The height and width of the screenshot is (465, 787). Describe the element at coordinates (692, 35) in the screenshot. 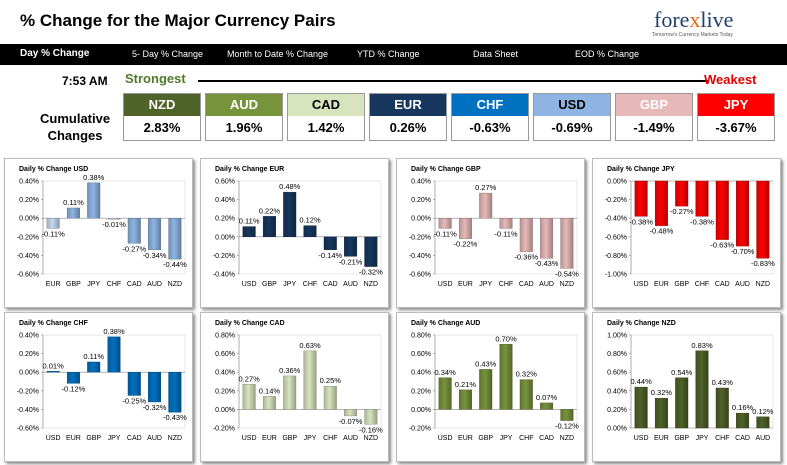

I see `logo-tagline: Tomorrow's Currency Markets Today` at that location.